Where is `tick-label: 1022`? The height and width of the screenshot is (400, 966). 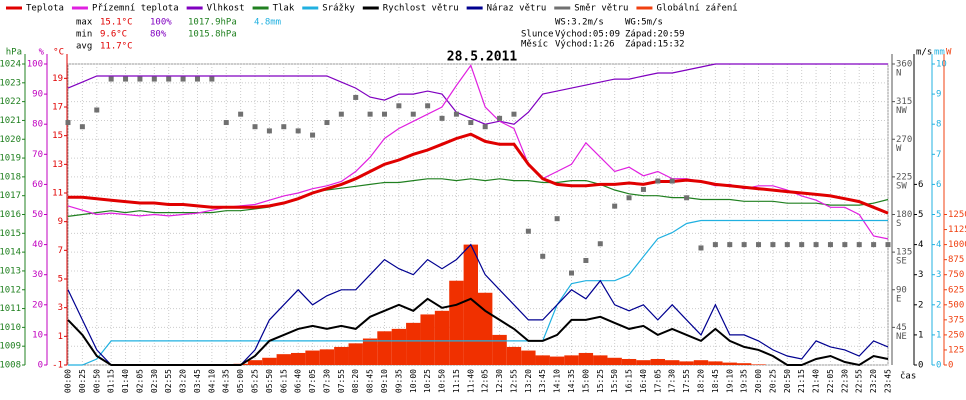
tick-label: 1022 is located at coordinates (10, 102).